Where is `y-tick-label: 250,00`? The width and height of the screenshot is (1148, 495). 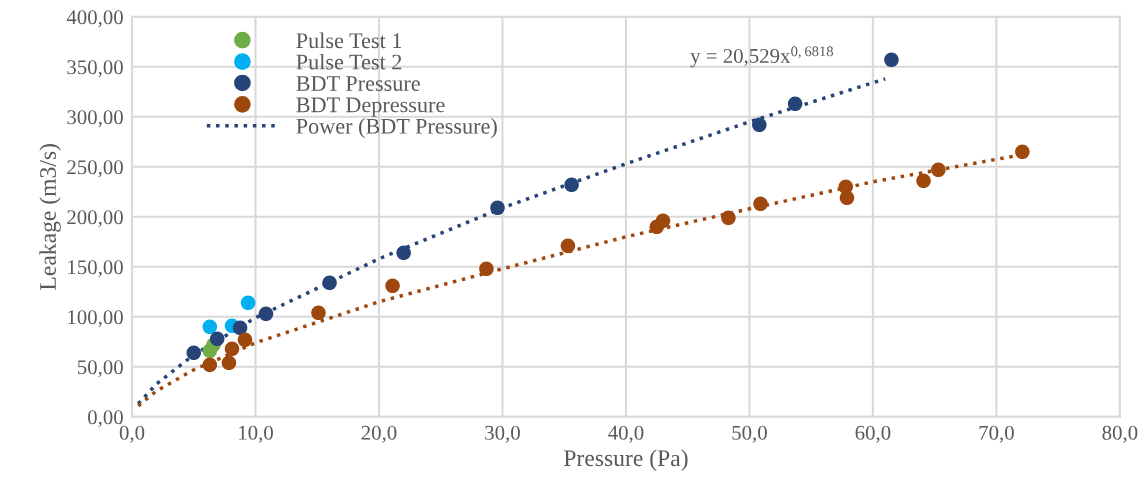 y-tick-label: 250,00 is located at coordinates (95, 169).